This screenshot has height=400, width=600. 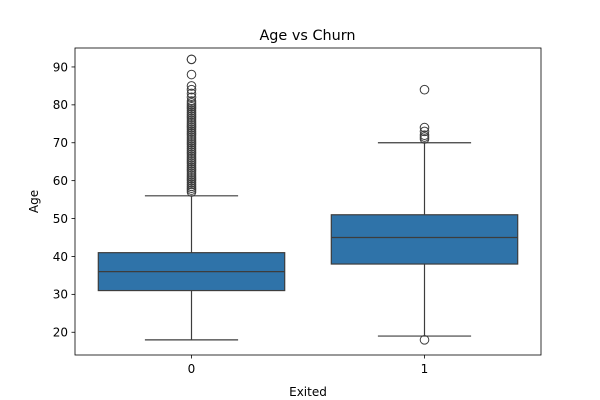 What do you see at coordinates (60, 333) in the screenshot?
I see `y-tick-label: 20` at bounding box center [60, 333].